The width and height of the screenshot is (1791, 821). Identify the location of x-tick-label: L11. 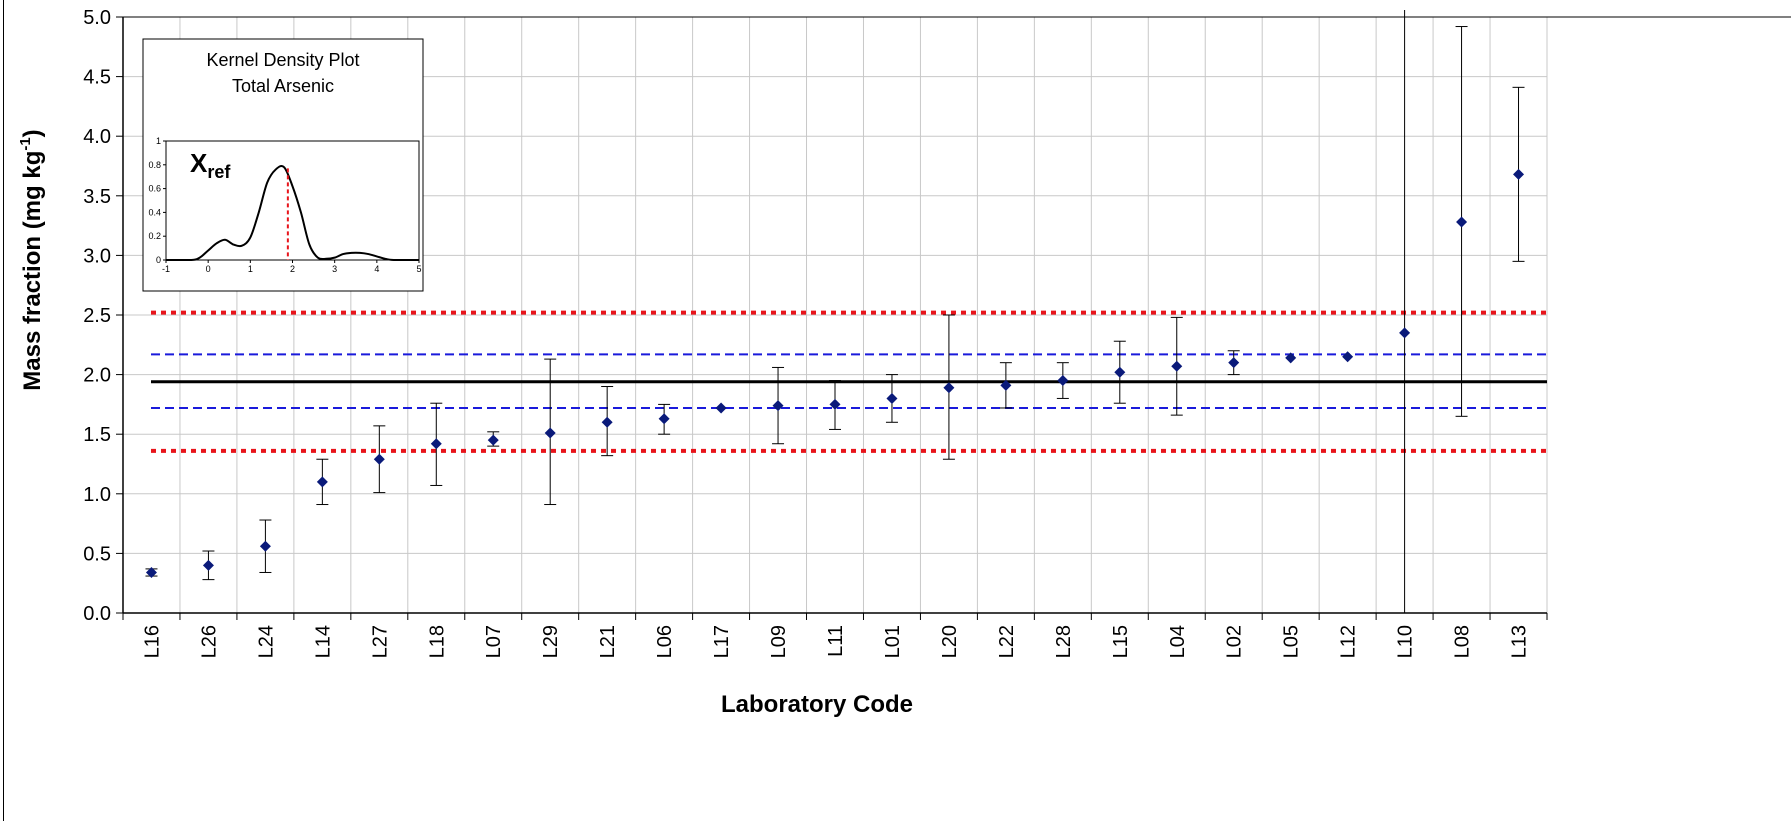
(836, 641).